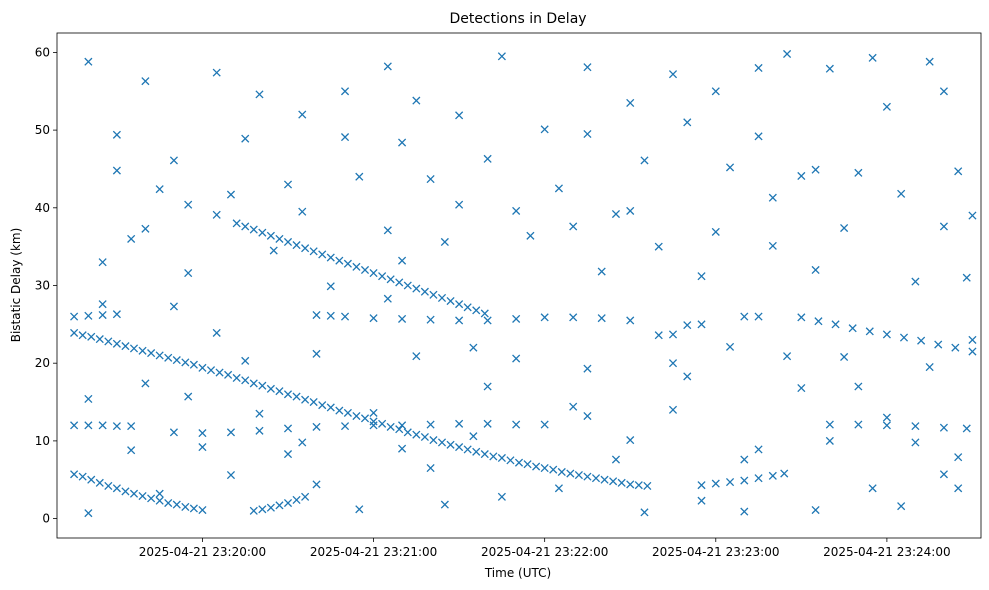 This screenshot has height=590, width=989. Describe the element at coordinates (517, 573) in the screenshot. I see `x-axis-label: Time (UTC)` at that location.